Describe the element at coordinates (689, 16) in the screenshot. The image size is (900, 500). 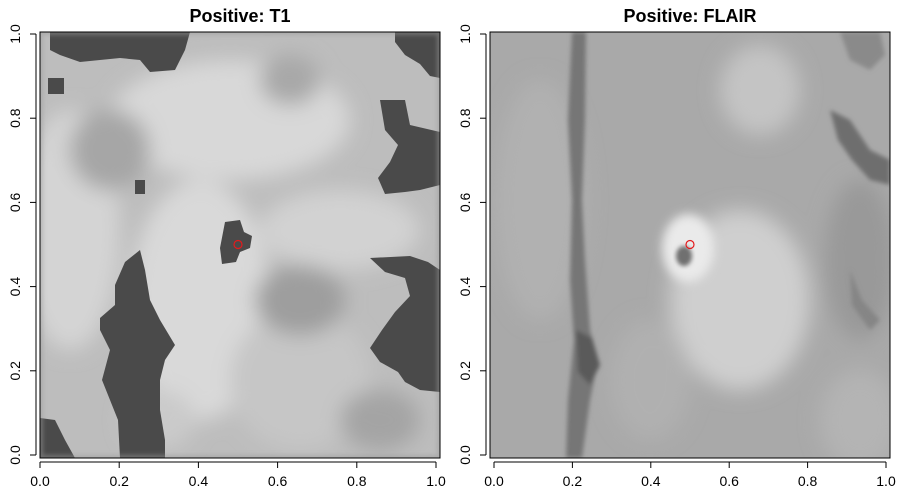
I see `flair-title: Positive: FLAIR` at that location.